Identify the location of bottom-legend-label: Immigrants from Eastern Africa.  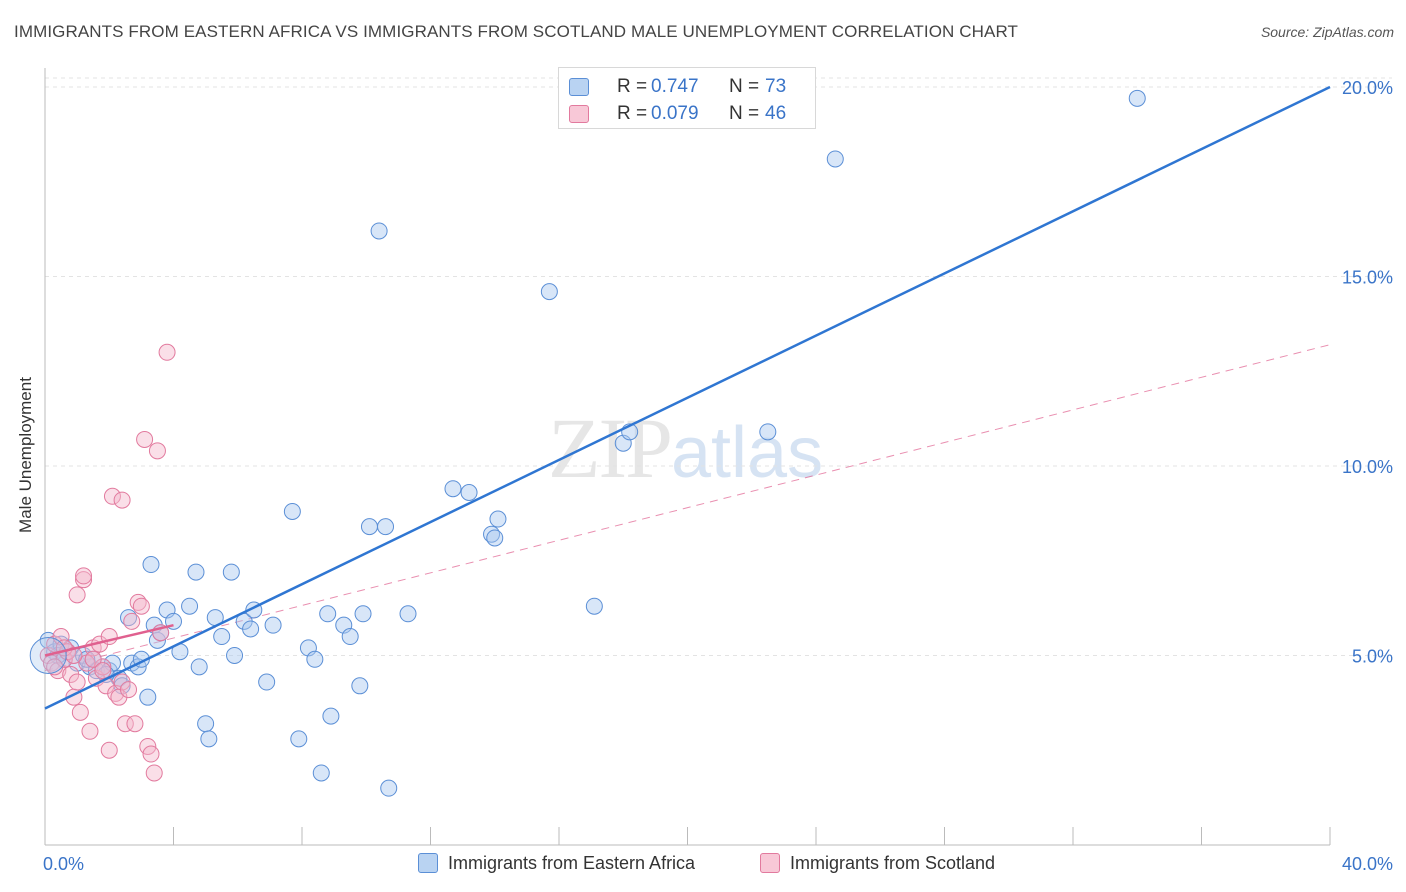
(572, 863).